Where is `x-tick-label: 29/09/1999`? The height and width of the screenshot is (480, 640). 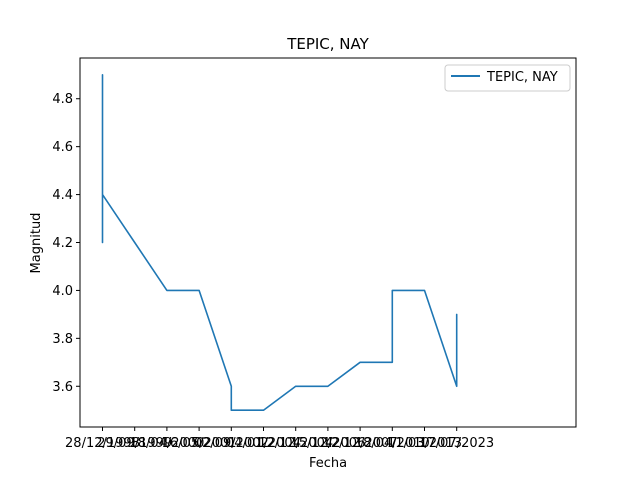
x-tick-label: 29/09/1999 is located at coordinates (134, 443).